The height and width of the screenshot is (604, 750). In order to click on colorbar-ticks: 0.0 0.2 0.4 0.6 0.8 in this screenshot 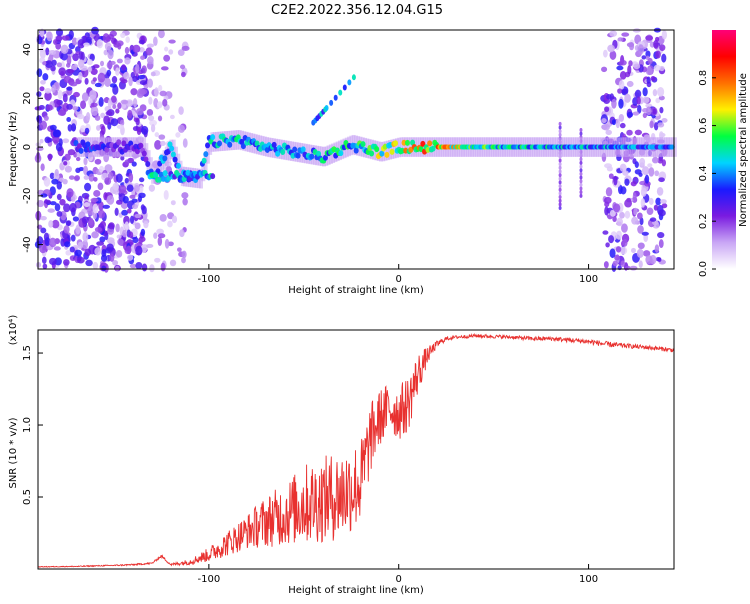, I will do `click(707, 173)`.